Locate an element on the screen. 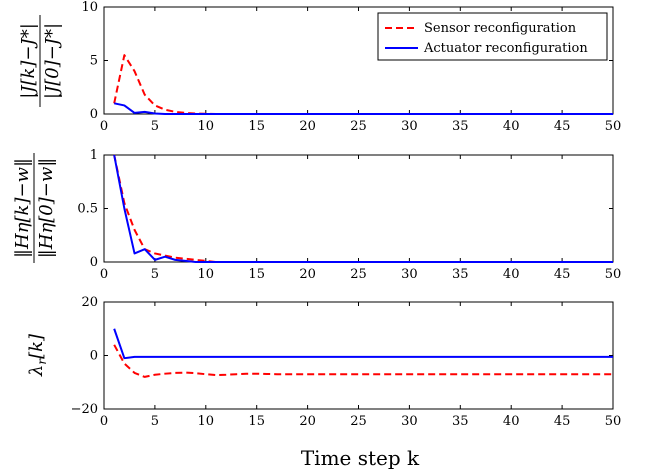  legend-box is located at coordinates (492, 36).